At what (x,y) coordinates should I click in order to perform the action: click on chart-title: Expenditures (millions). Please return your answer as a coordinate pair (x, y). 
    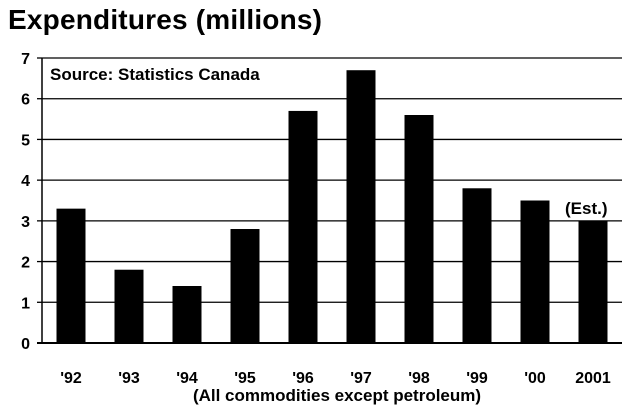
    Looking at the image, I should click on (165, 19).